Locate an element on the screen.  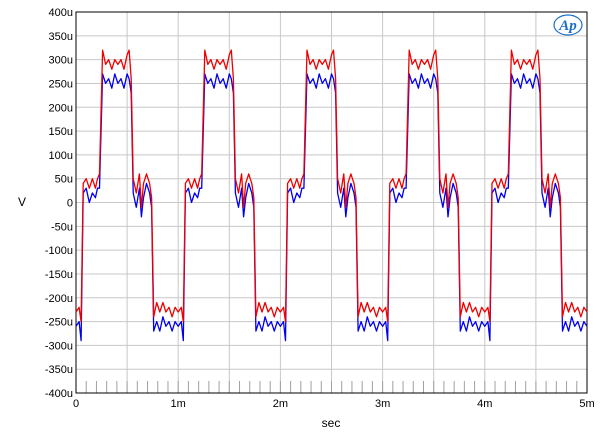
x-tick-label-4: 4m is located at coordinates (484, 404).